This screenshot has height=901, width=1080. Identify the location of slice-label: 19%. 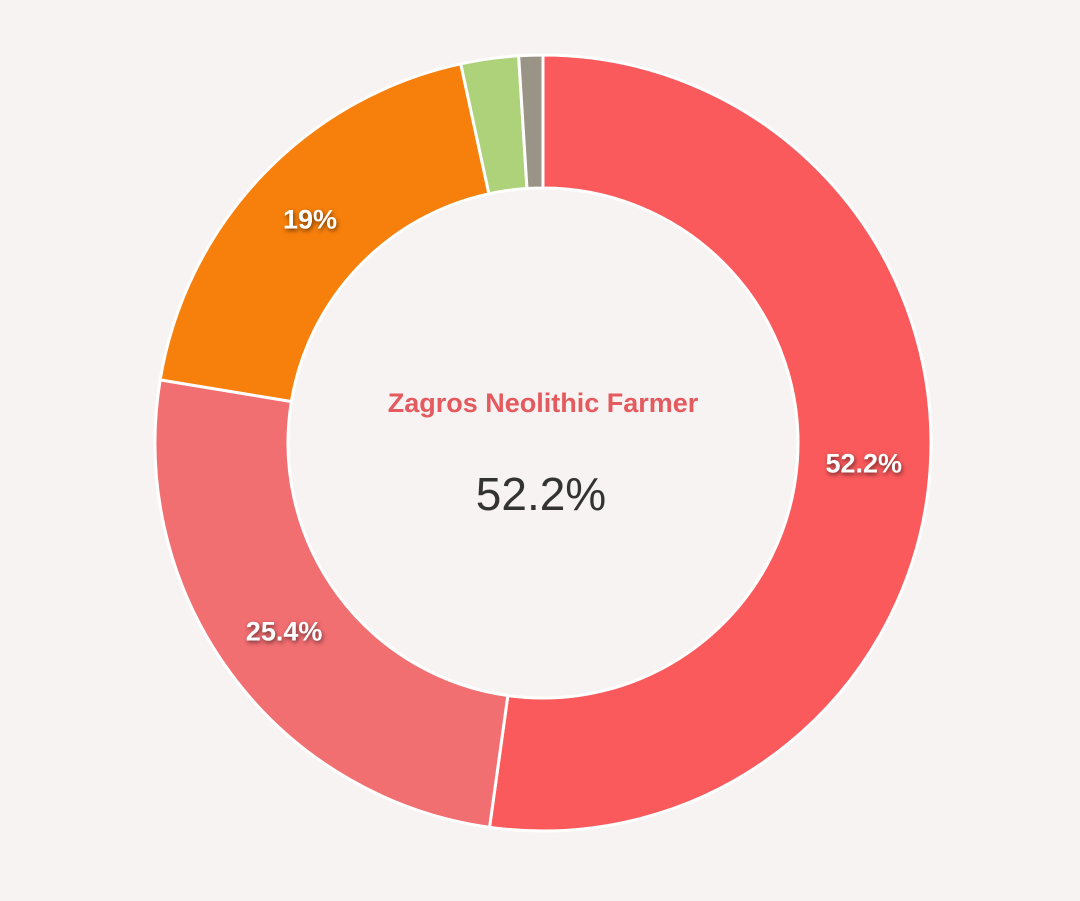
(310, 220).